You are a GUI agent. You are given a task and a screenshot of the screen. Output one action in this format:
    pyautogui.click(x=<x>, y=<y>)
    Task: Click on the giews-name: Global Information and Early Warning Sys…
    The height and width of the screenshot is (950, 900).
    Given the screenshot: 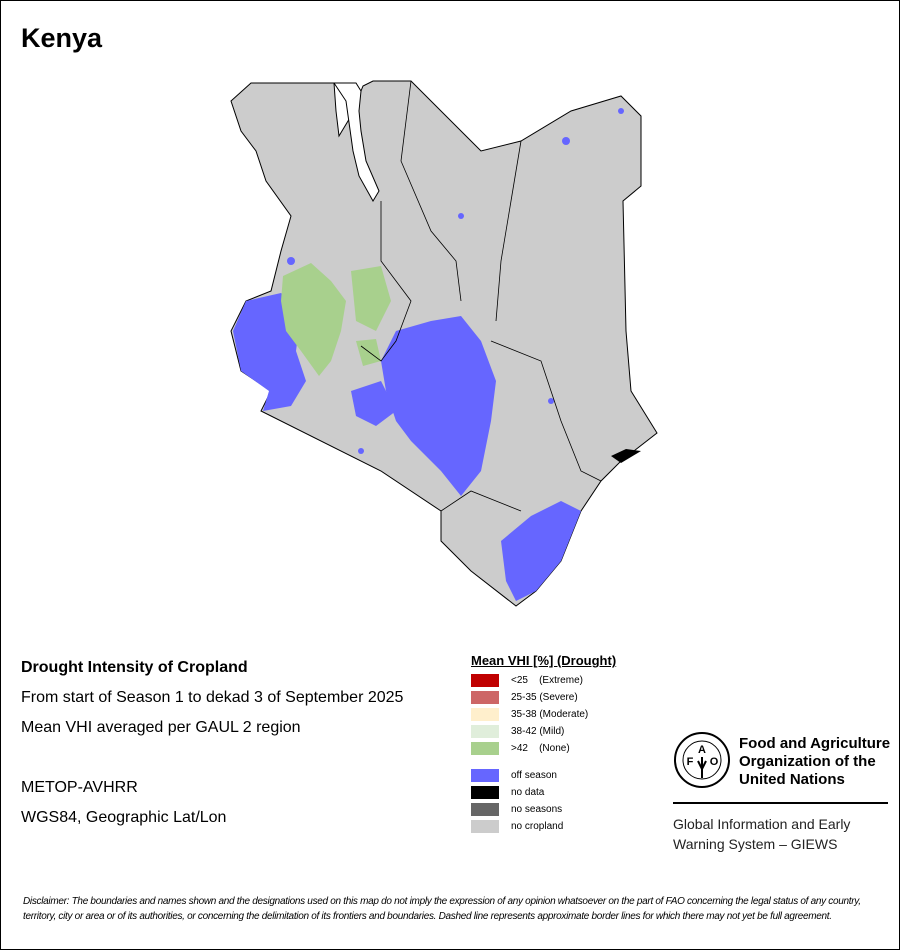 What is the action you would take?
    pyautogui.click(x=762, y=834)
    